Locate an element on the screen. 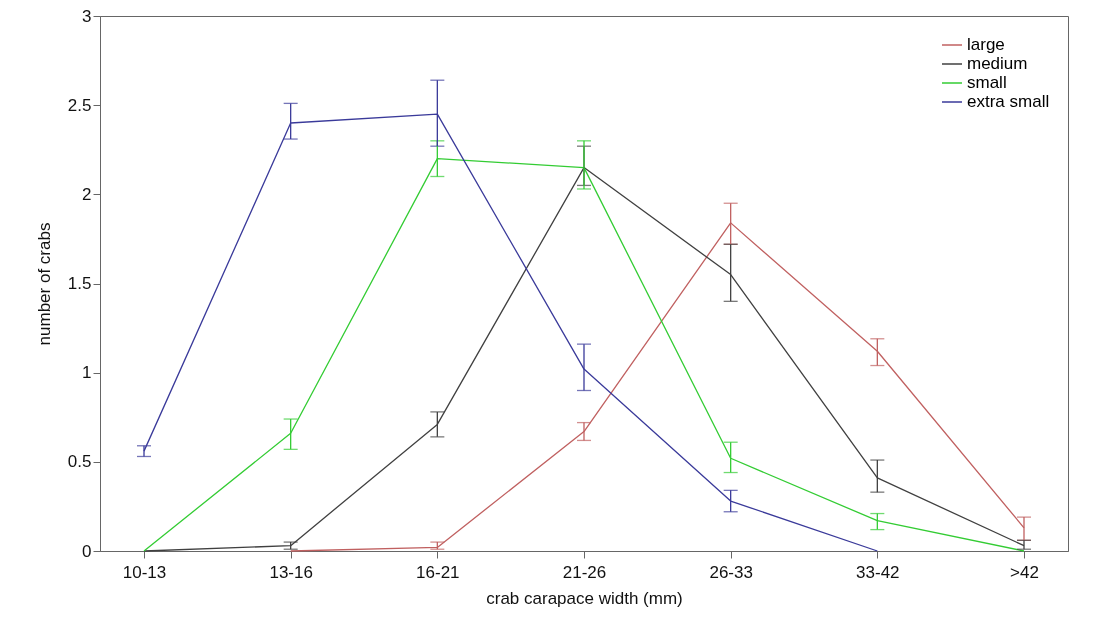  y-tick-label: 3 is located at coordinates (87, 16).